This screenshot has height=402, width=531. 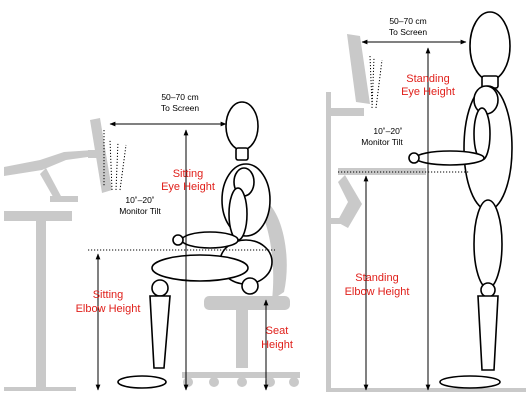 I want to click on seat-height-label-1: Seat, so click(x=277, y=331).